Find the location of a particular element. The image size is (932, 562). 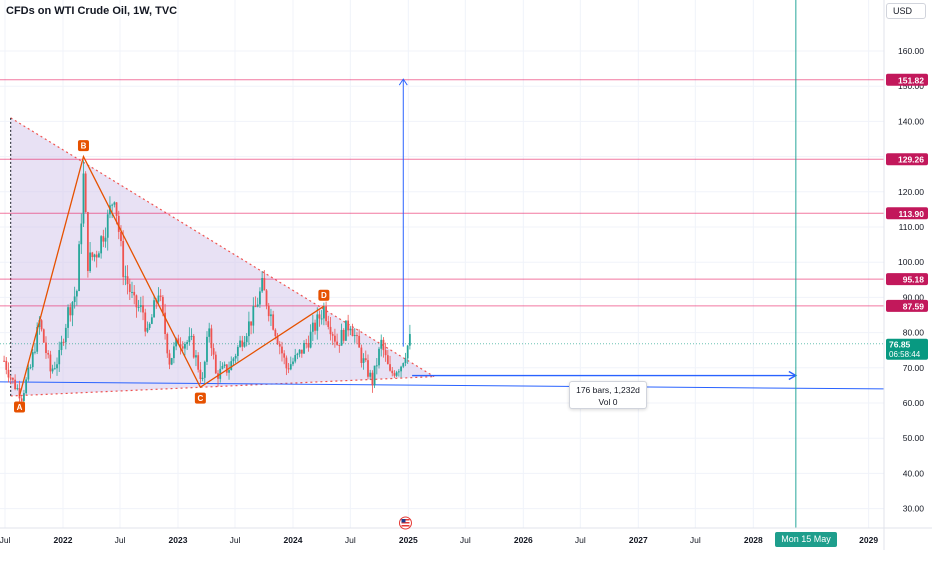

level-price-label: 129.26 is located at coordinates (907, 159).